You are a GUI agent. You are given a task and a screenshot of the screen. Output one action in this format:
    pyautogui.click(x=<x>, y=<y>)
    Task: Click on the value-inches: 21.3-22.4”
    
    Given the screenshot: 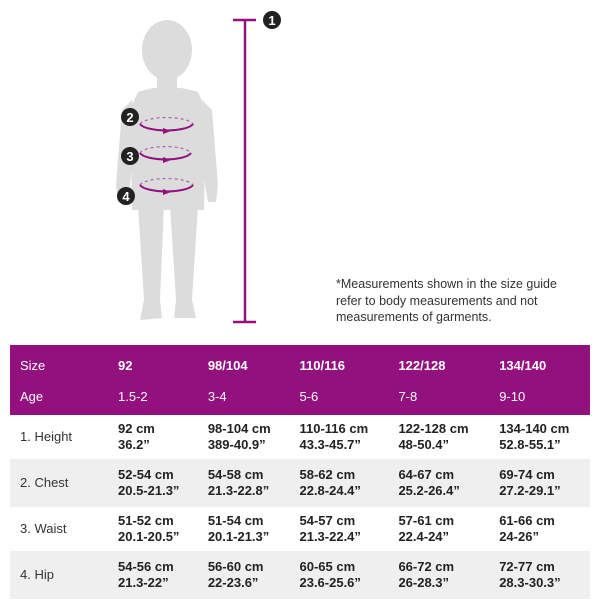 What is the action you would take?
    pyautogui.click(x=330, y=536)
    